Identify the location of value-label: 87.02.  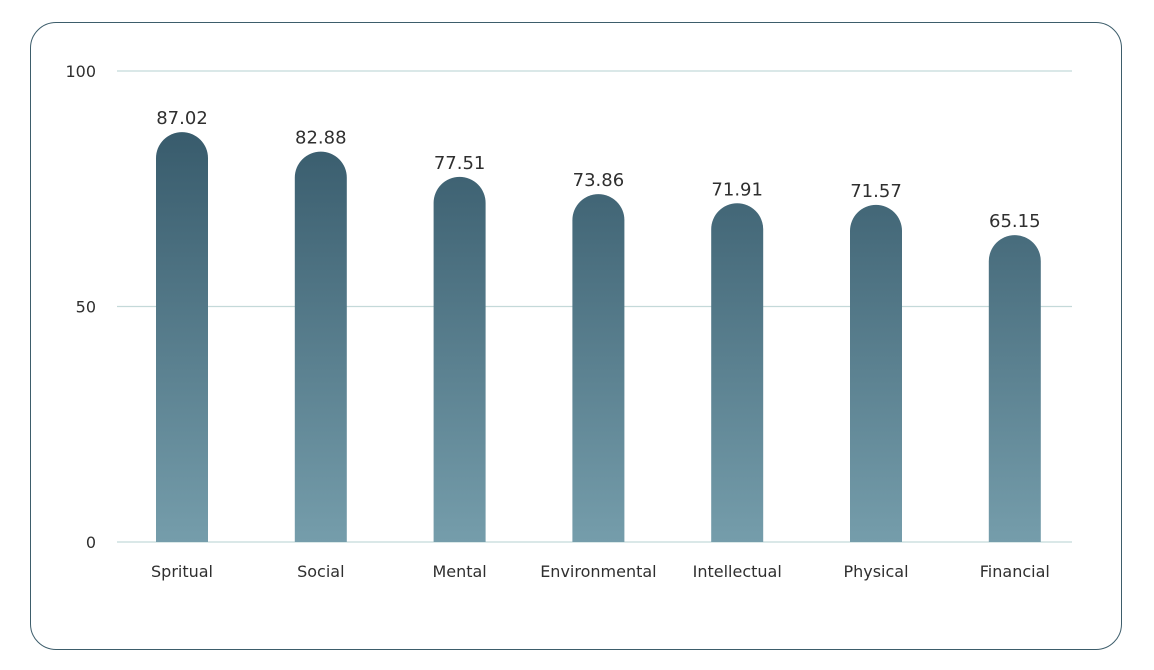
(182, 118).